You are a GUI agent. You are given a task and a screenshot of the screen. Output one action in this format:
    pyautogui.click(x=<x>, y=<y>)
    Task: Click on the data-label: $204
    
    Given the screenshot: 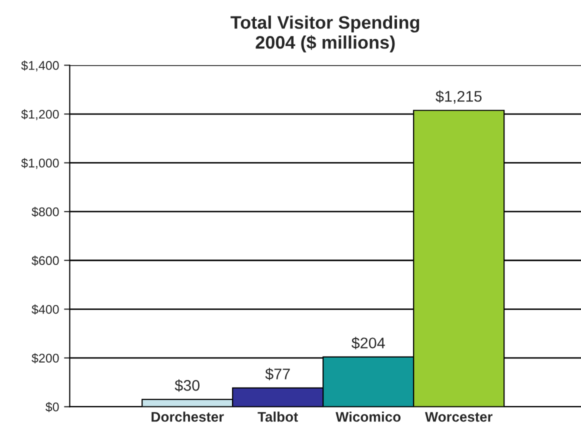 What is the action you would take?
    pyautogui.click(x=368, y=343)
    